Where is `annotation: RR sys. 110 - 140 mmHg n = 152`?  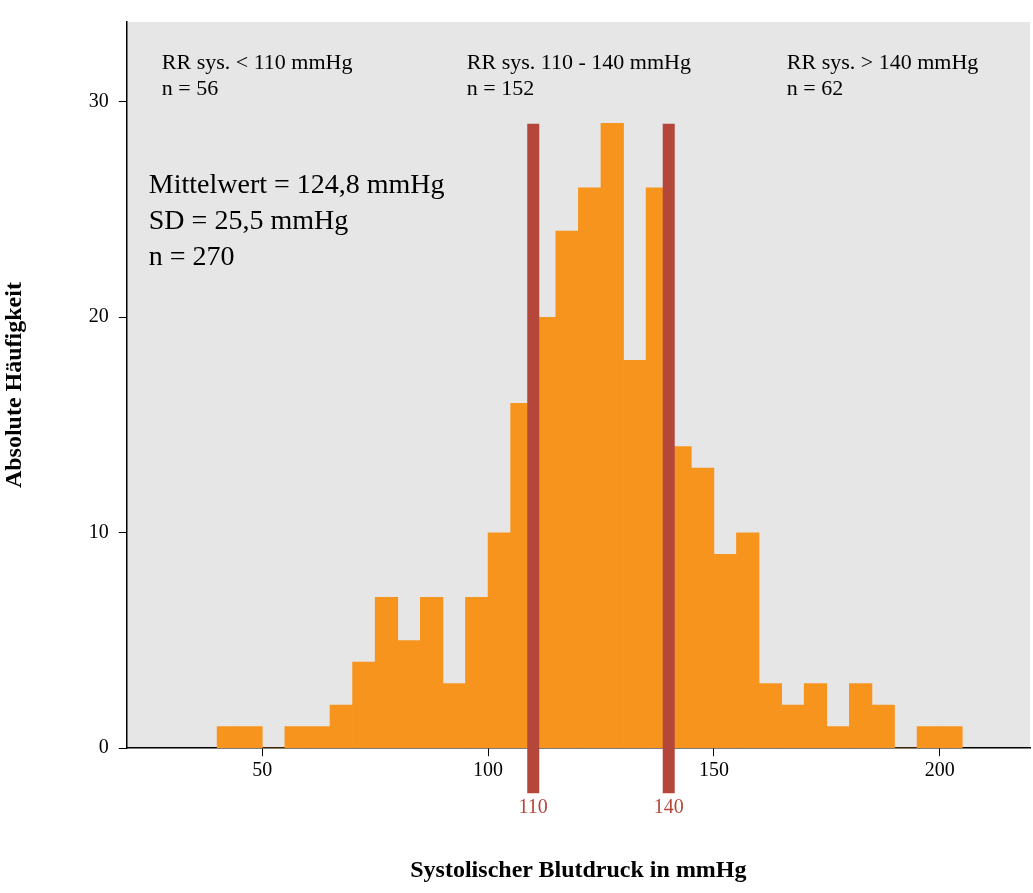
annotation: RR sys. 110 - 140 mmHg n = 152 is located at coordinates (578, 74).